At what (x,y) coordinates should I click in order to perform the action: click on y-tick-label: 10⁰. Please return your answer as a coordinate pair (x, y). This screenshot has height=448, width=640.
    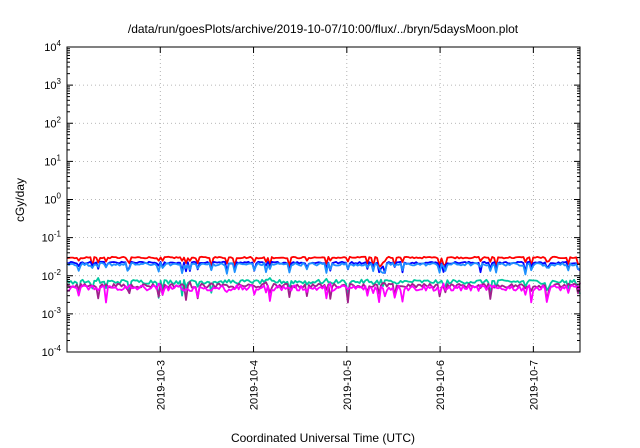
    Looking at the image, I should click on (52, 199).